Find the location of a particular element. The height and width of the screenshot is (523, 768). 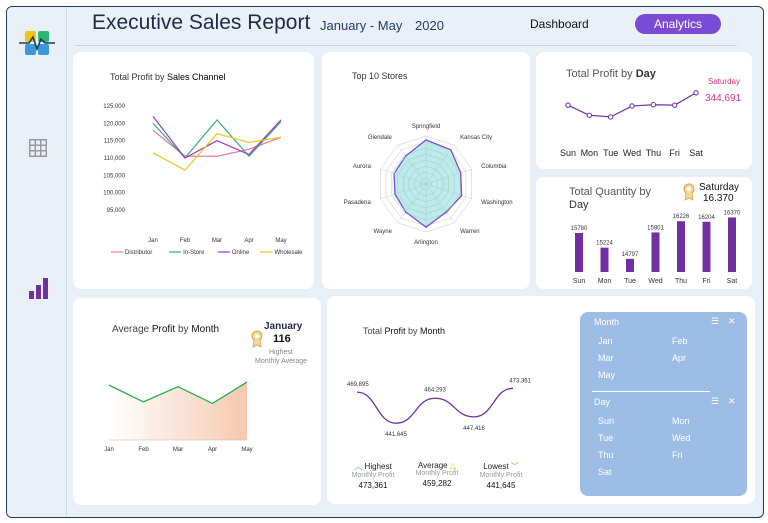

bar-value-label: 16370 is located at coordinates (732, 213).